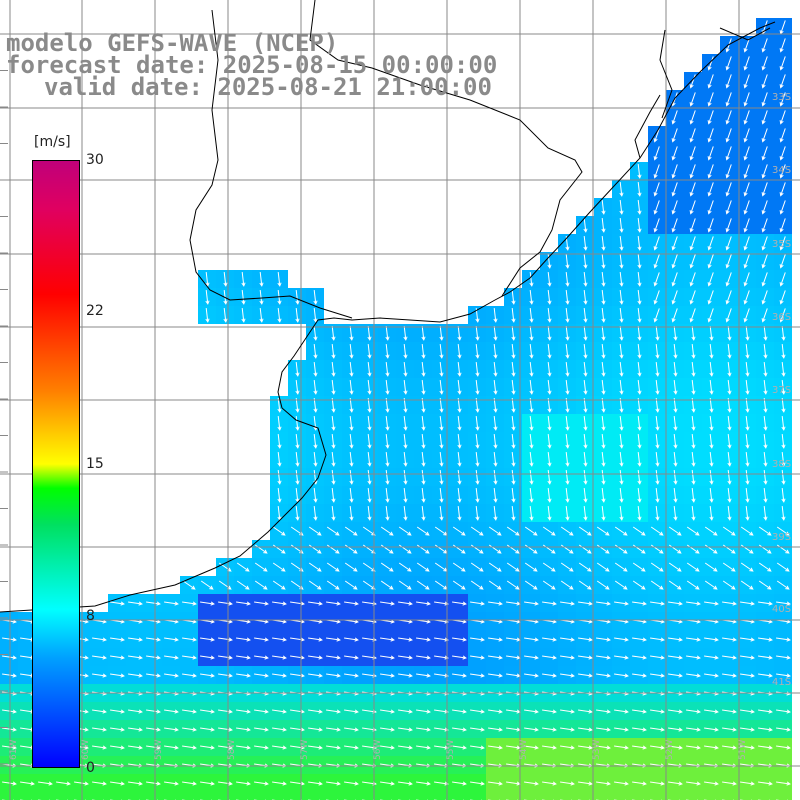 The height and width of the screenshot is (800, 800). I want to click on latitude-label: 41S, so click(781, 682).